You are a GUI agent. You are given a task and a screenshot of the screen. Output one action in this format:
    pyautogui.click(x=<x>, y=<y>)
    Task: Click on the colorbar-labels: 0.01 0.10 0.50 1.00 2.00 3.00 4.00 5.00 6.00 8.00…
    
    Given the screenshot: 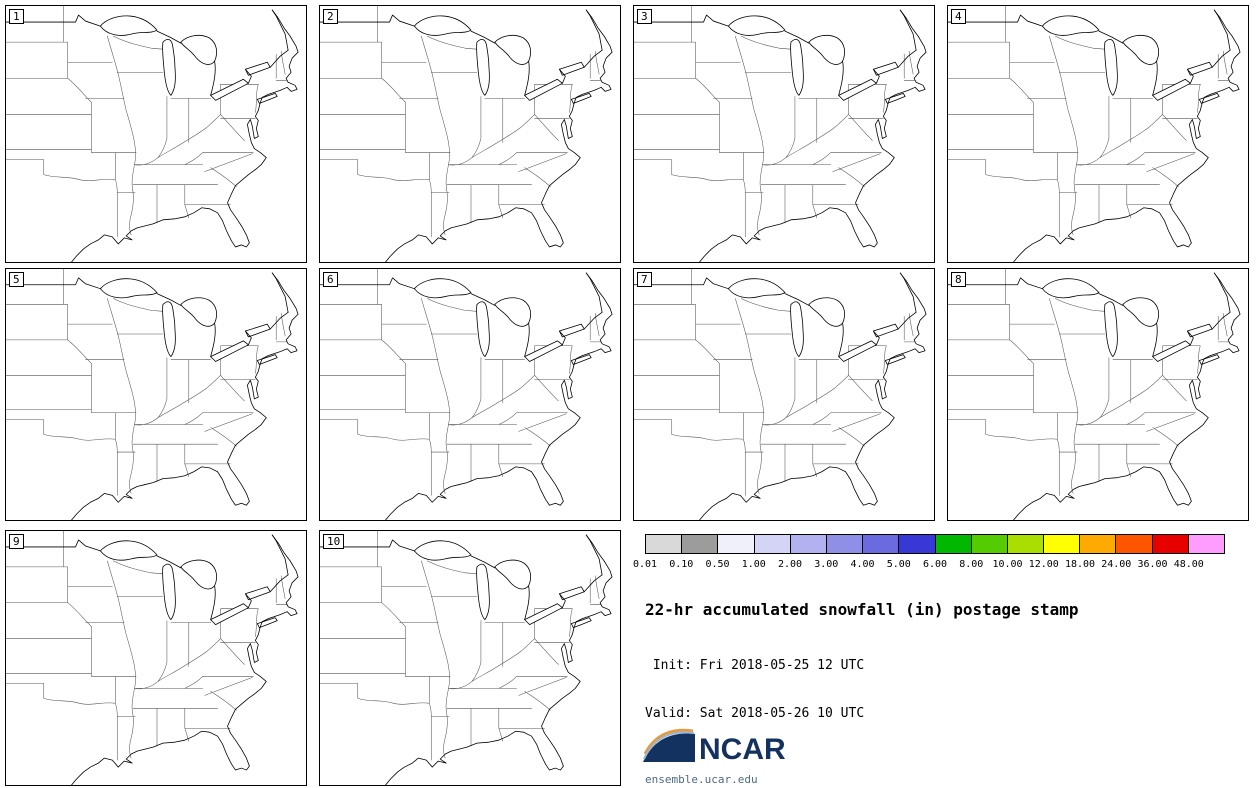 What is the action you would take?
    pyautogui.click(x=929, y=566)
    